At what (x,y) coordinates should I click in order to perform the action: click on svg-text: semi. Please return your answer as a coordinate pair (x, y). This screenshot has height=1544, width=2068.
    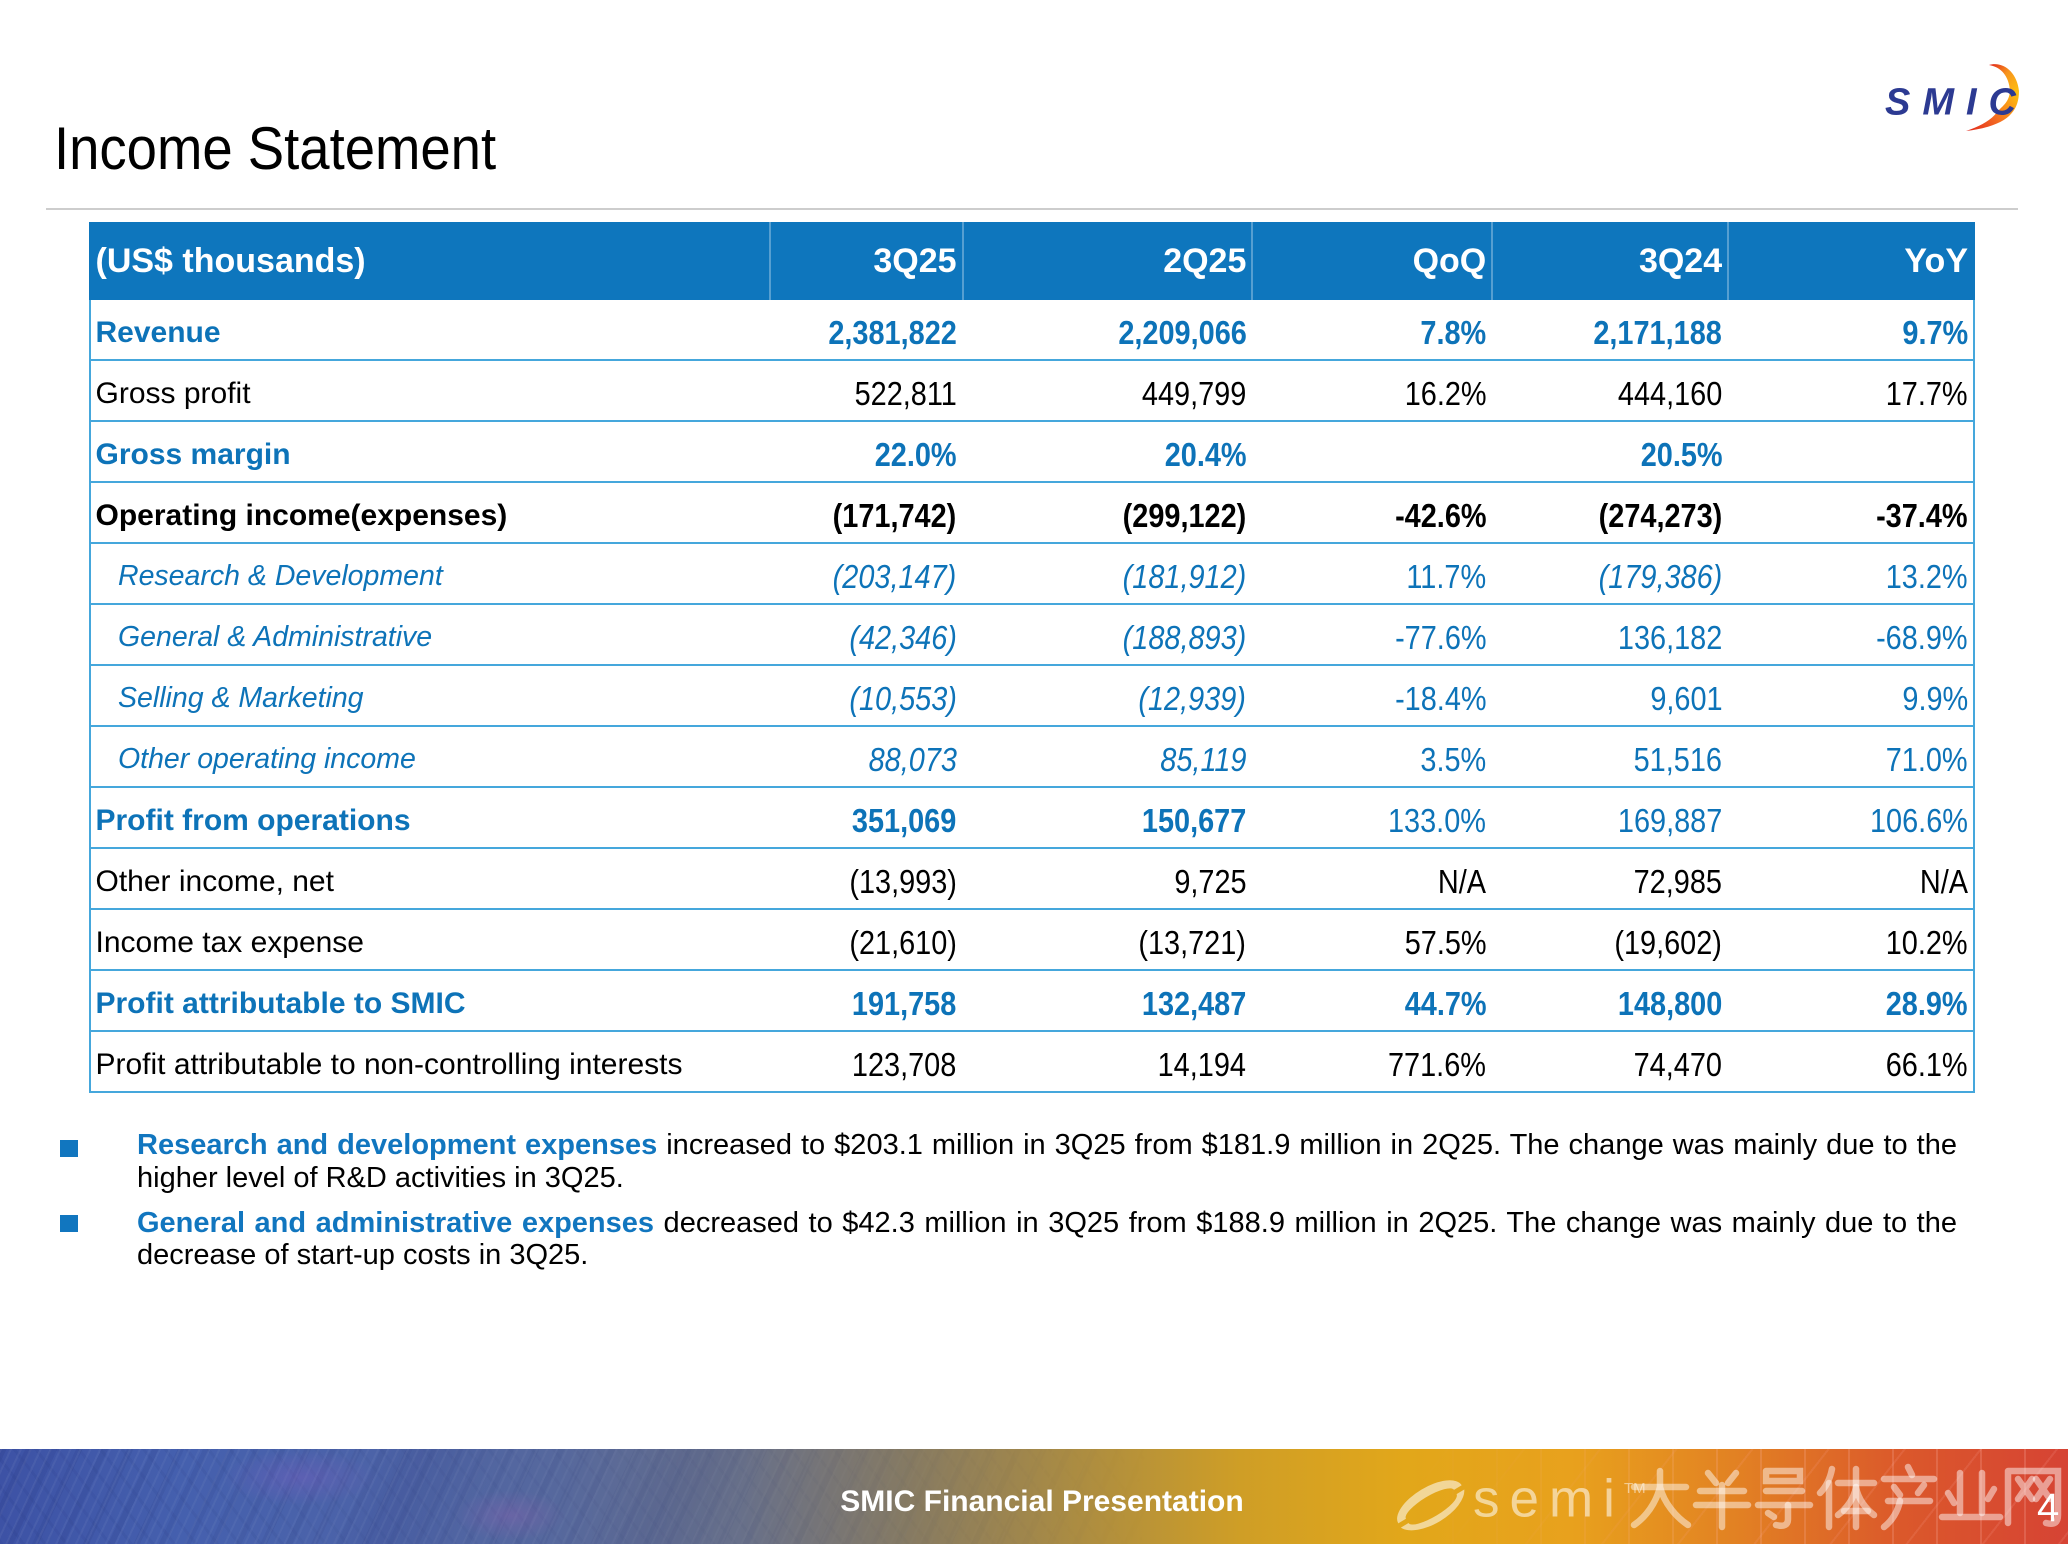
    Looking at the image, I should click on (1549, 1499).